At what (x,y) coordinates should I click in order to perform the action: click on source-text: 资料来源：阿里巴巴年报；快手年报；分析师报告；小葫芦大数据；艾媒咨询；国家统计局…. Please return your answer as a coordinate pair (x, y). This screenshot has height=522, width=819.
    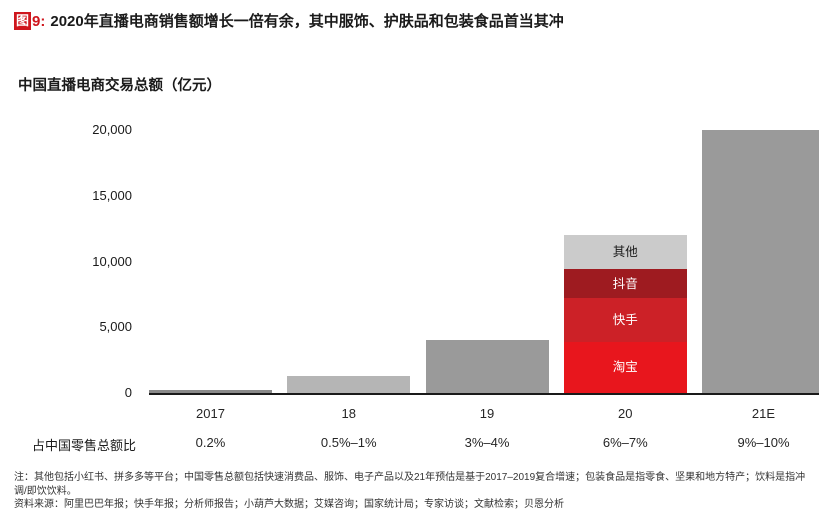
    Looking at the image, I should click on (289, 504).